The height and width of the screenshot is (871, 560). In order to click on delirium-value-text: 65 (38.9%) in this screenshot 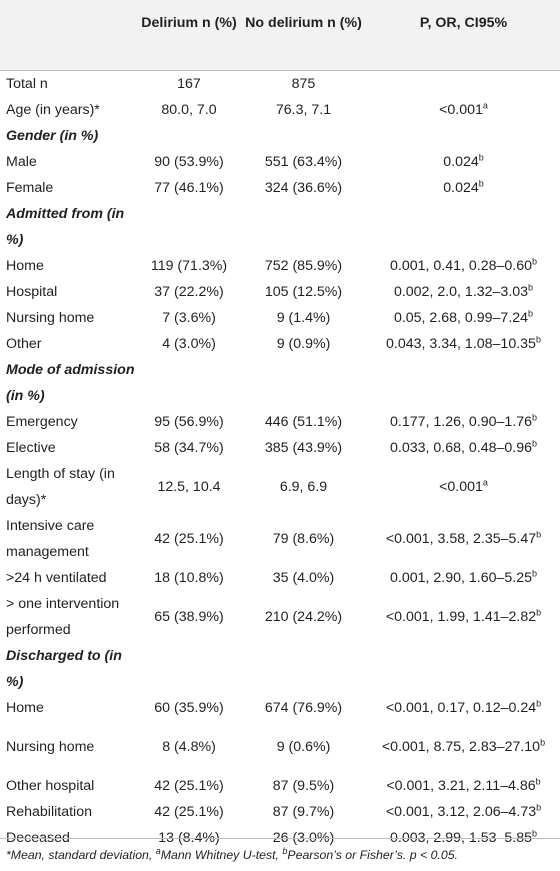, I will do `click(189, 616)`.